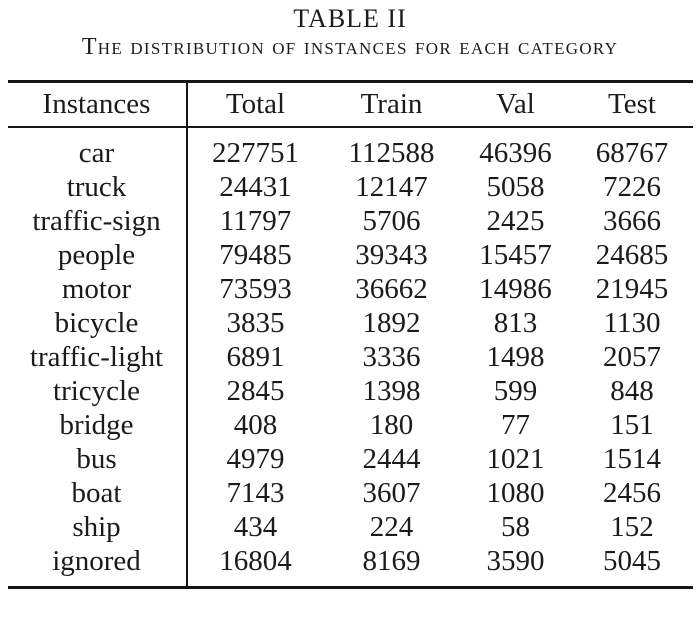 The width and height of the screenshot is (700, 621). Describe the element at coordinates (391, 526) in the screenshot. I see `value-cell: 224` at that location.